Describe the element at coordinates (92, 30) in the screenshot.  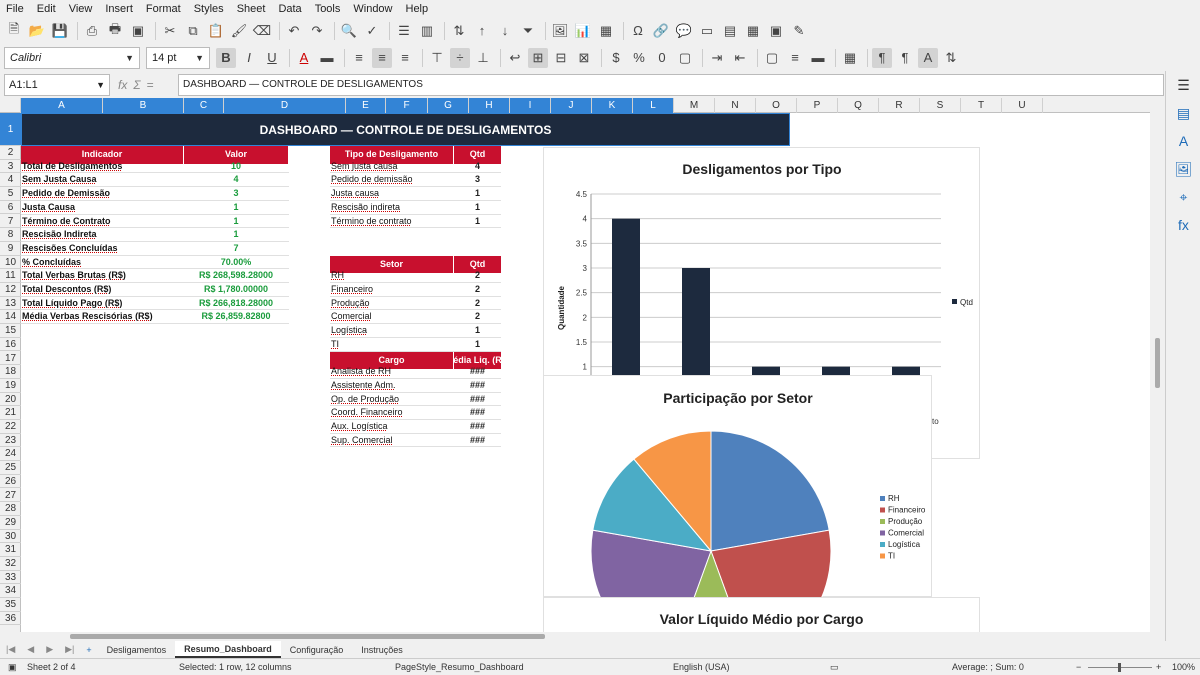
I see `export-pdf-icon: ⎙` at that location.